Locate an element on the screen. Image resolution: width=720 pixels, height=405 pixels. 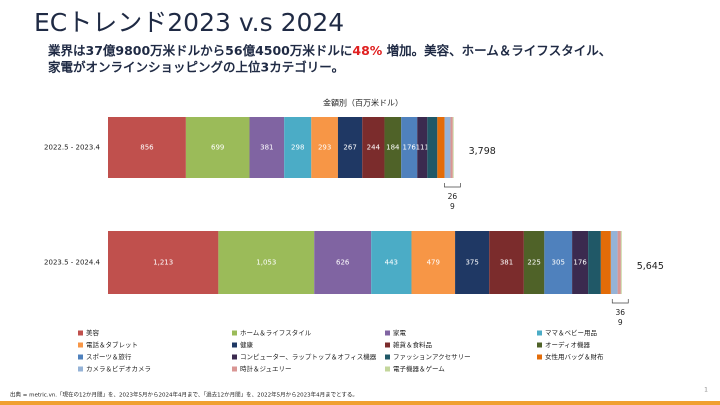
legend-label: 美容 is located at coordinates (93, 332).